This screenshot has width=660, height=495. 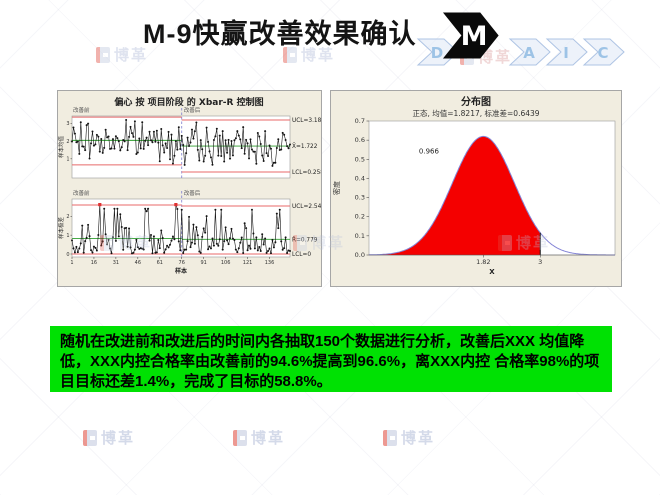 I want to click on svg-text: 0.966, so click(x=429, y=152).